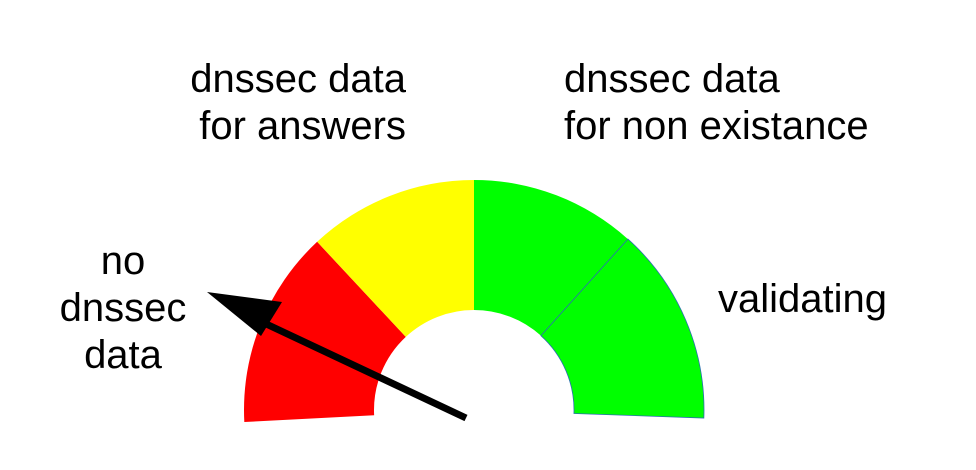  Describe the element at coordinates (123, 261) in the screenshot. I see `label-line: no` at that location.